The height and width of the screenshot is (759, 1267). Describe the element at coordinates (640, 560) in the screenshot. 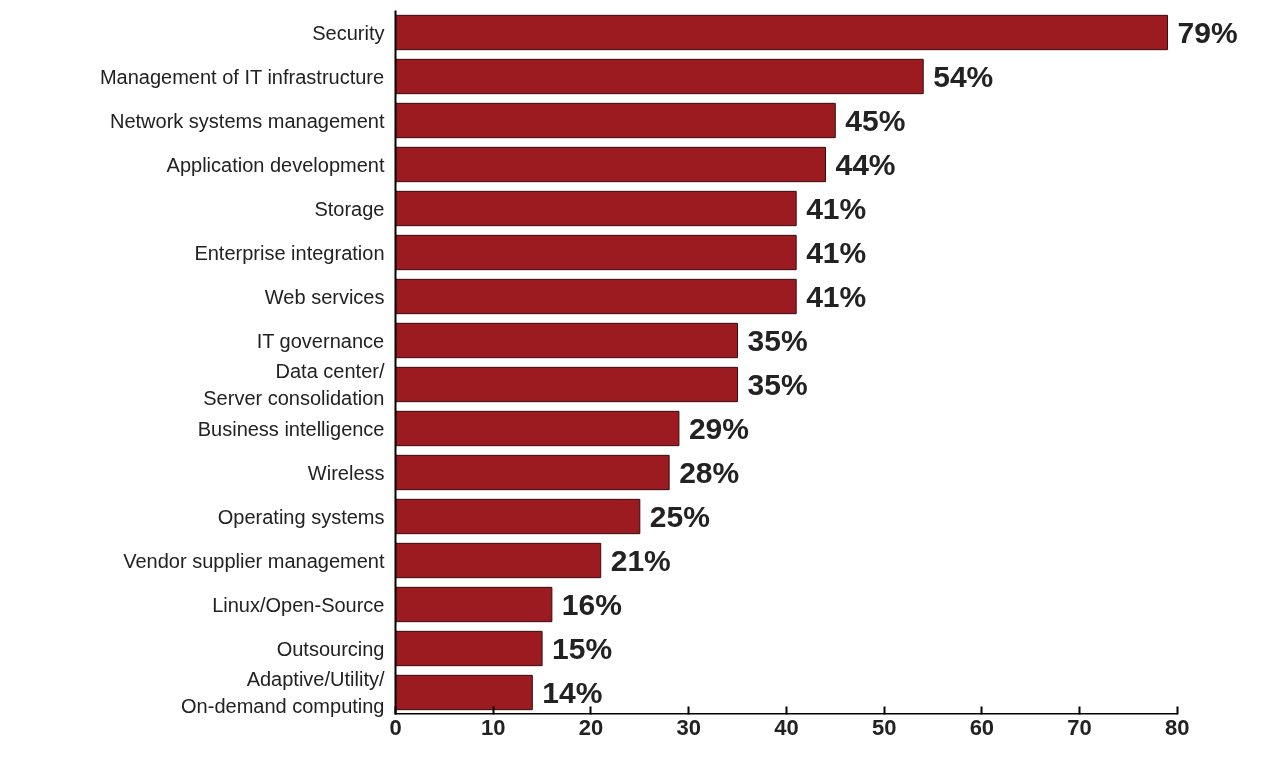

I see `data-label: 21%` at that location.